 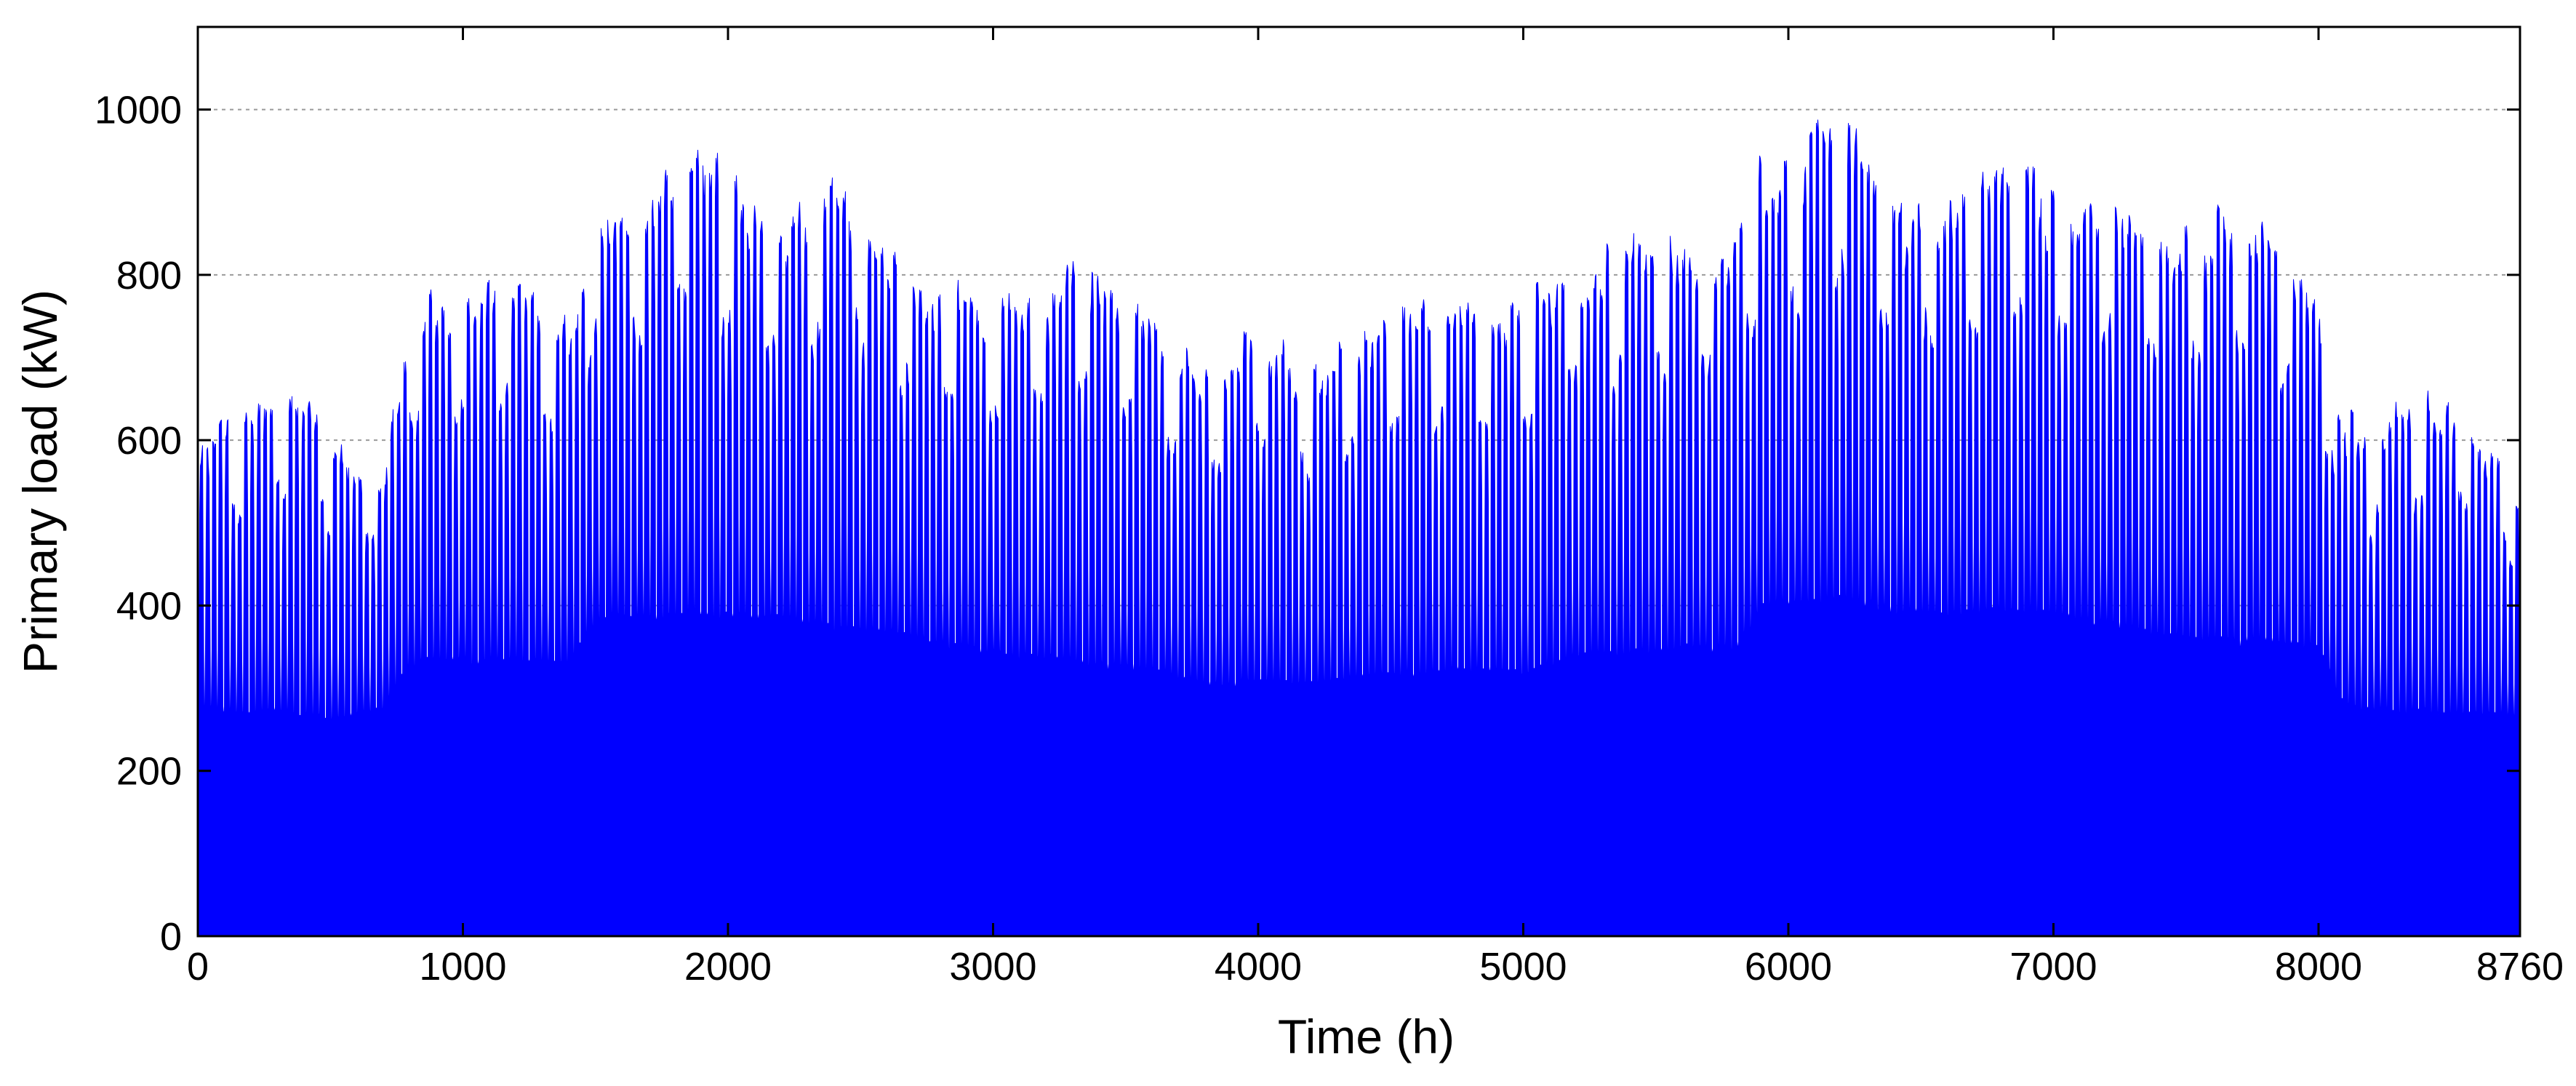 I want to click on x-tick-label-7000: 7000, so click(x=2053, y=967).